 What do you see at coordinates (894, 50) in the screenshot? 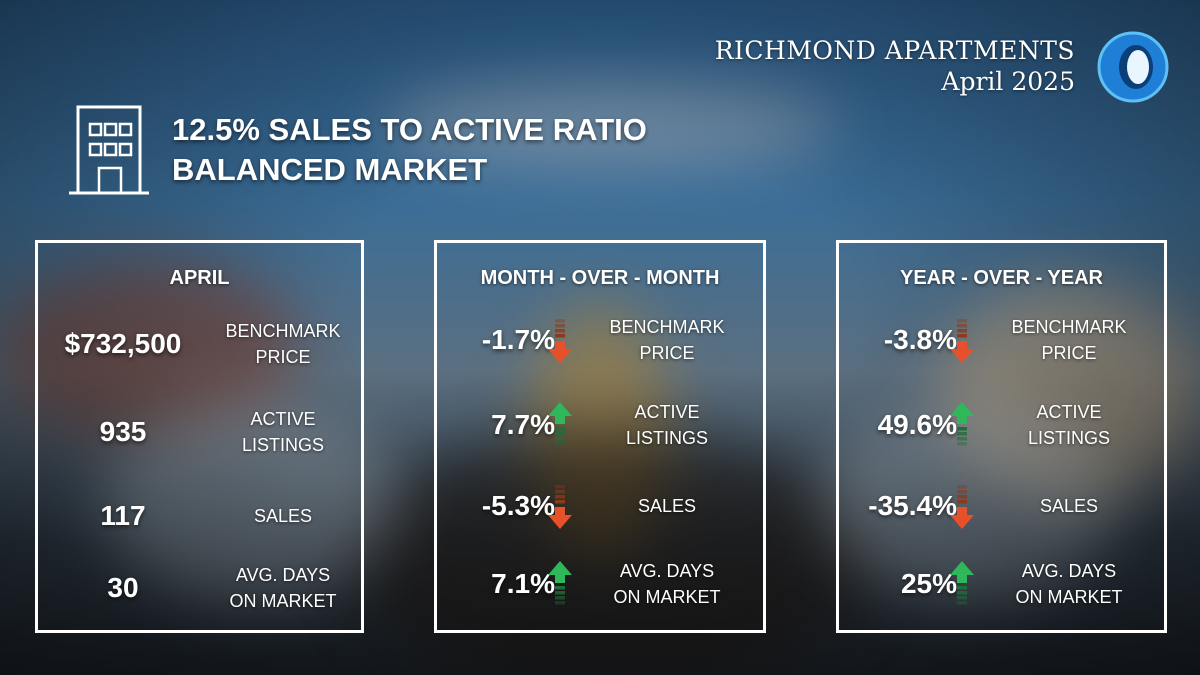
I see `brand-title: RICHMOND APARTMENTS` at bounding box center [894, 50].